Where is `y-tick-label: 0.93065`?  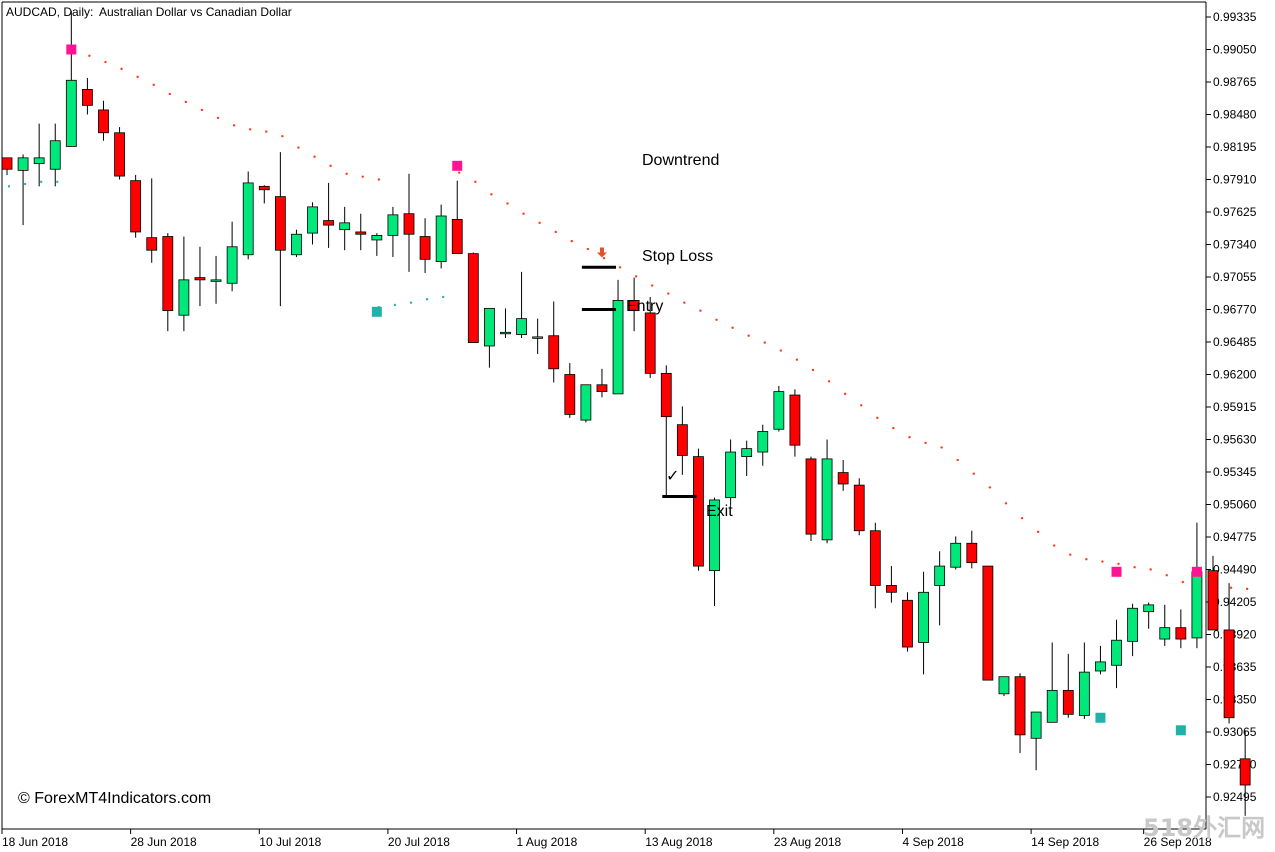 y-tick-label: 0.93065 is located at coordinates (1235, 732).